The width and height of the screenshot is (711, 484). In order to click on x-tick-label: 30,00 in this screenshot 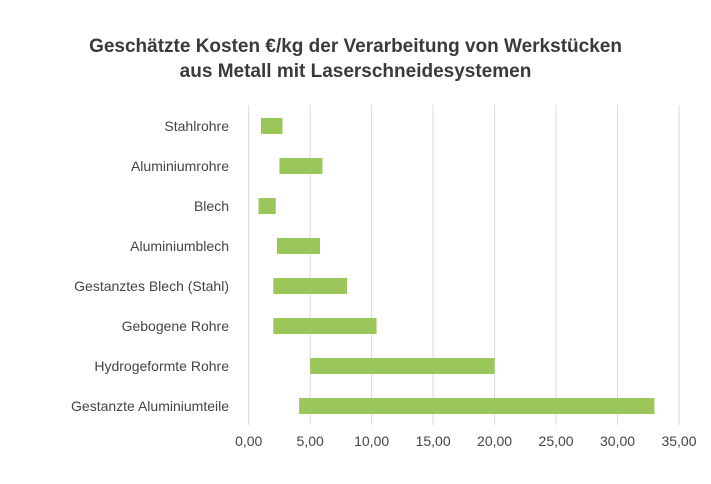, I will do `click(617, 441)`.